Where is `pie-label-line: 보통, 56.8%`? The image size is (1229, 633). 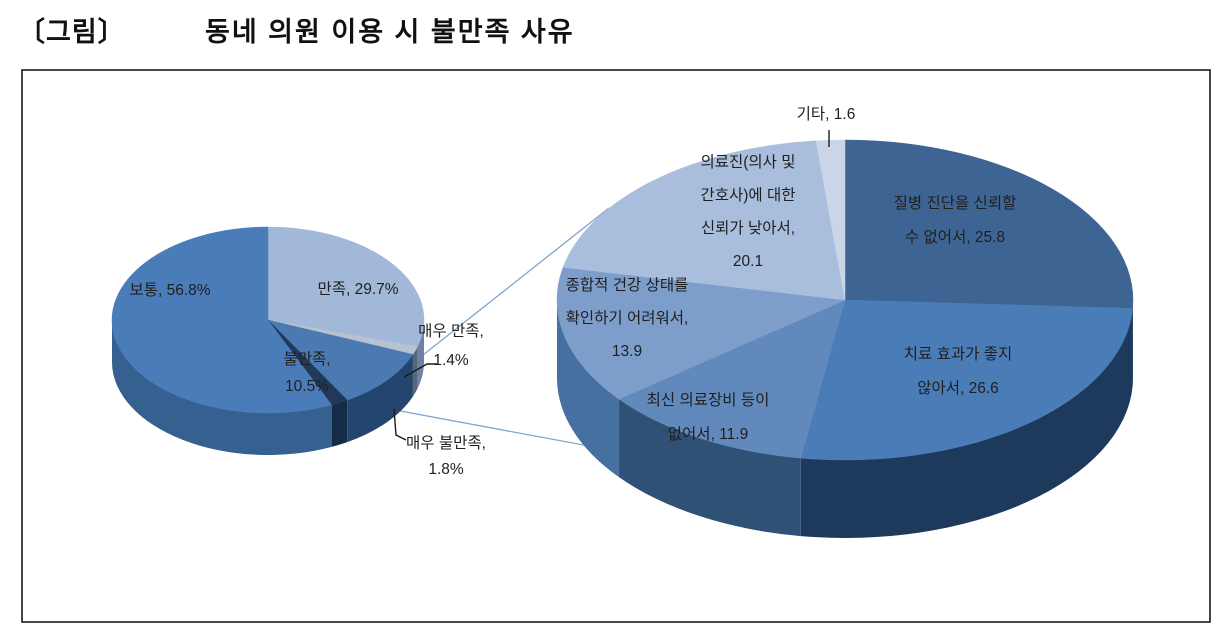
pie-label-line: 보통, 56.8% is located at coordinates (170, 290).